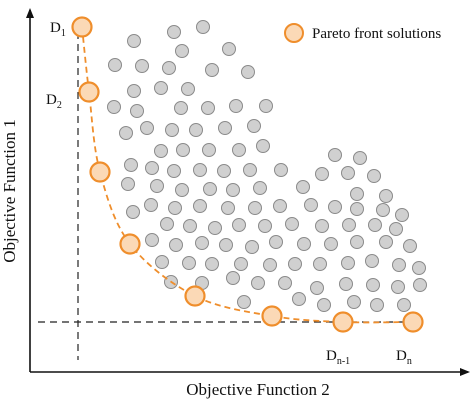 The width and height of the screenshot is (474, 402). I want to click on pareto-point-label: D2, so click(54, 101).